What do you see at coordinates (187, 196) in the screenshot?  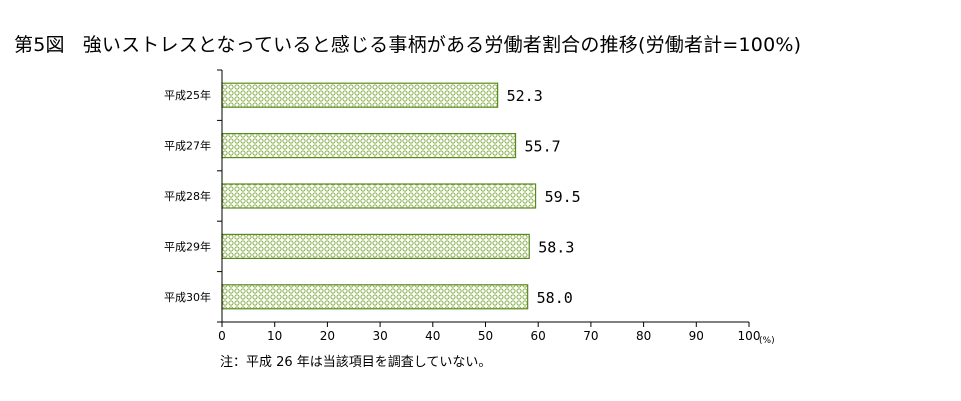 I see `category-label: 平成28年` at bounding box center [187, 196].